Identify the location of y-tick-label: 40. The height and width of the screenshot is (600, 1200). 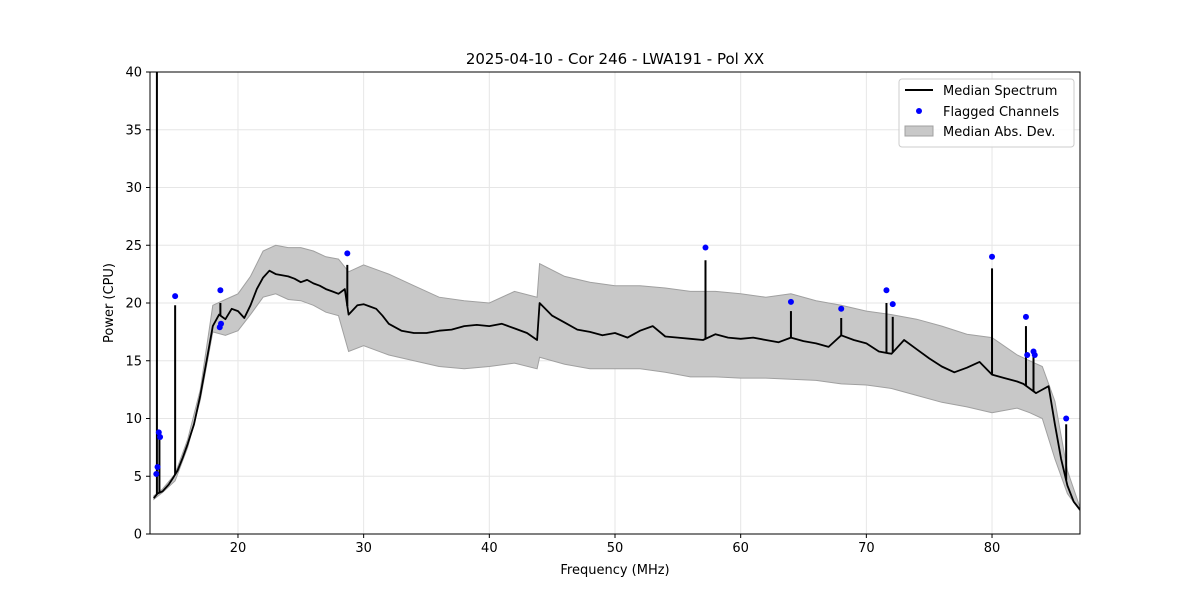
(133, 73).